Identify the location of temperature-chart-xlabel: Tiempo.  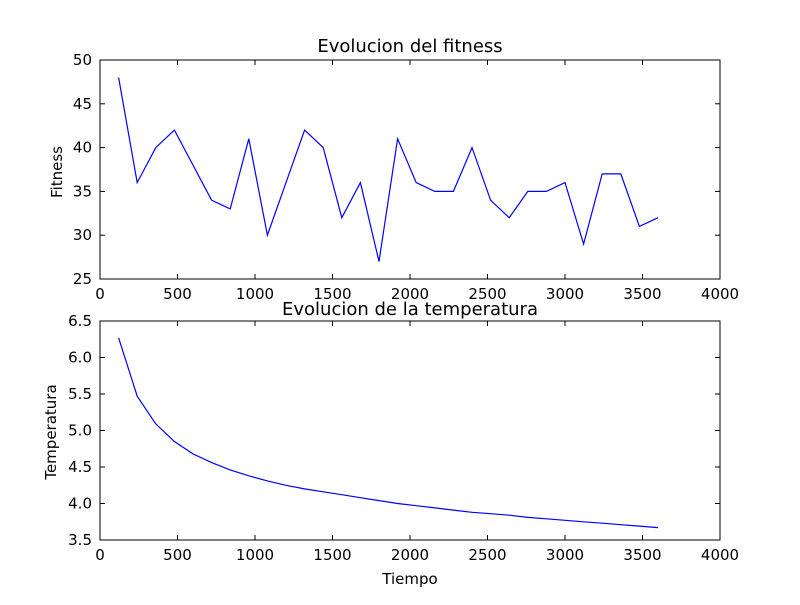
(409, 579).